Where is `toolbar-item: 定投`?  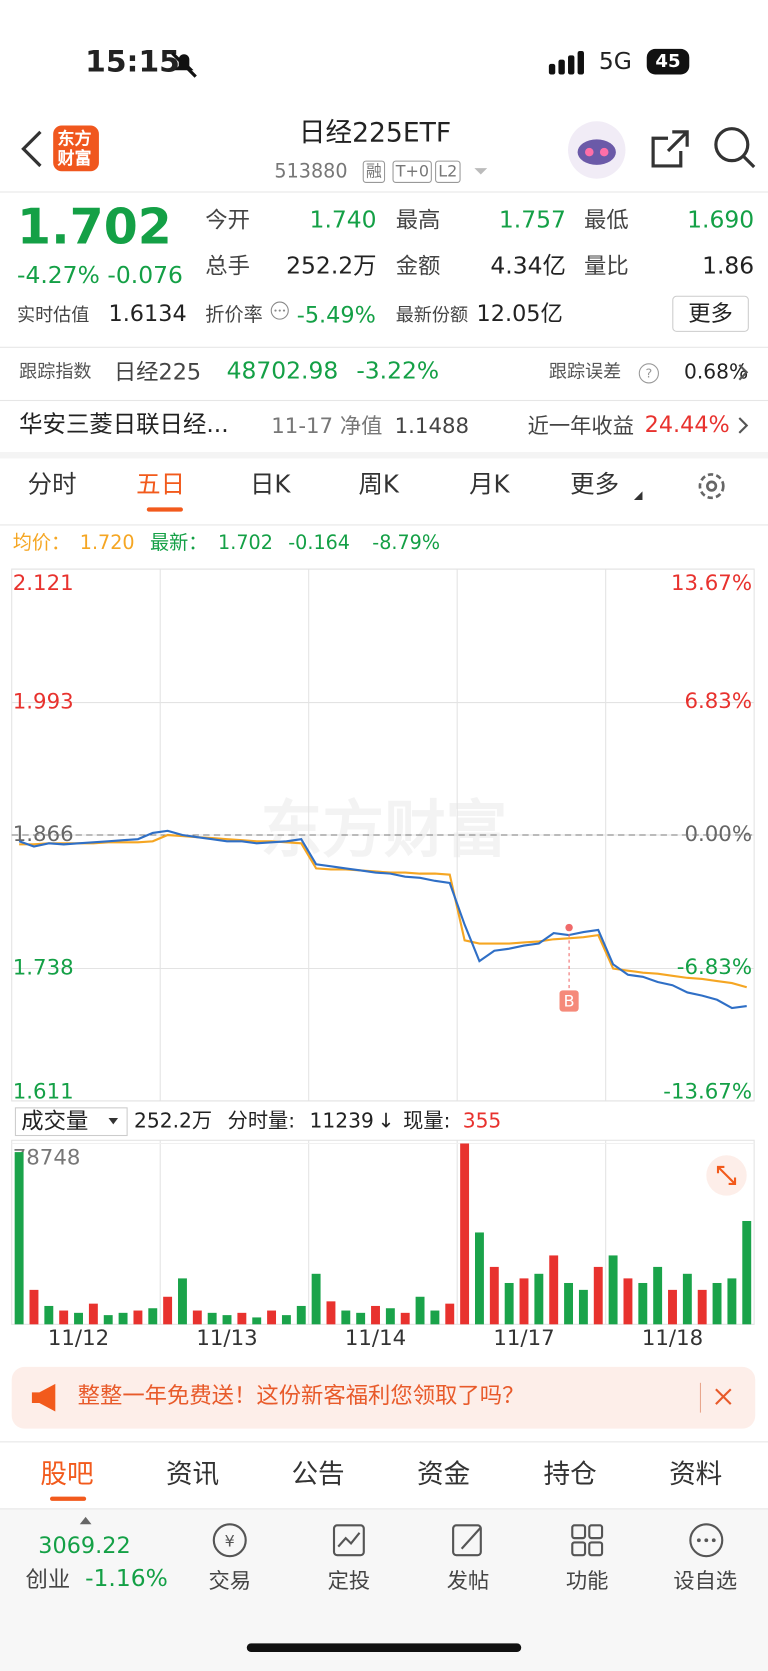 toolbar-item: 定投 is located at coordinates (349, 1580).